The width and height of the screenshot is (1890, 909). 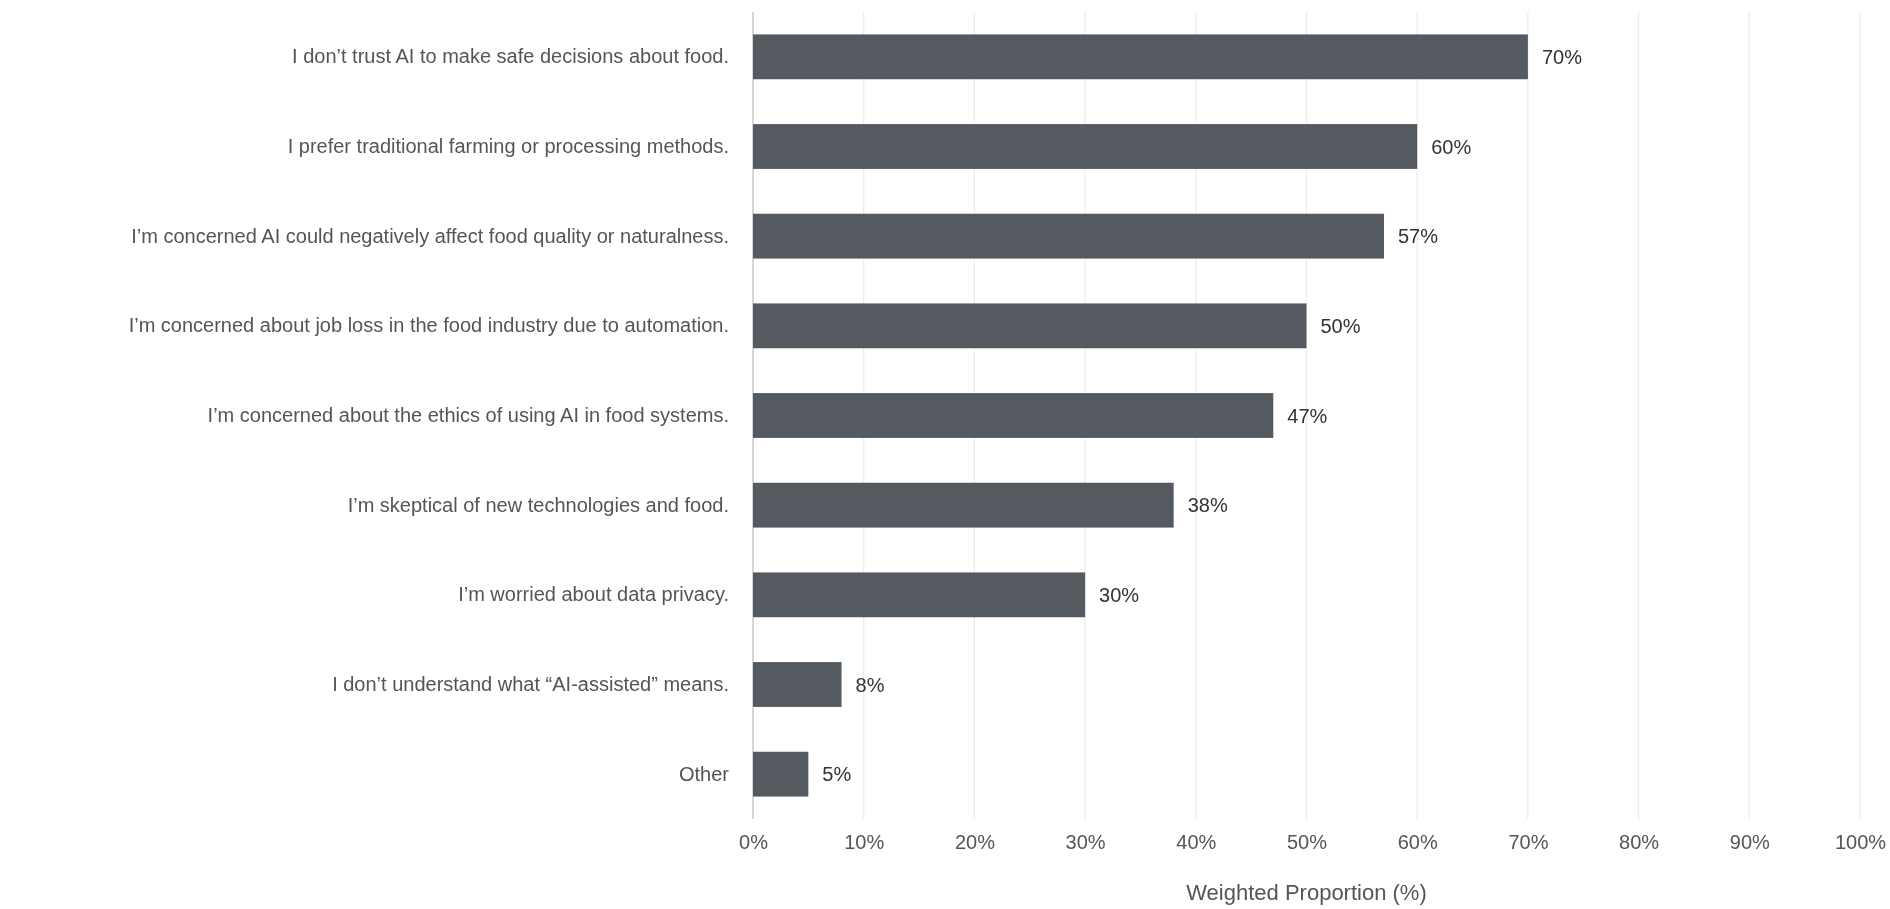 What do you see at coordinates (1207, 505) in the screenshot?
I see `data-label: 38%` at bounding box center [1207, 505].